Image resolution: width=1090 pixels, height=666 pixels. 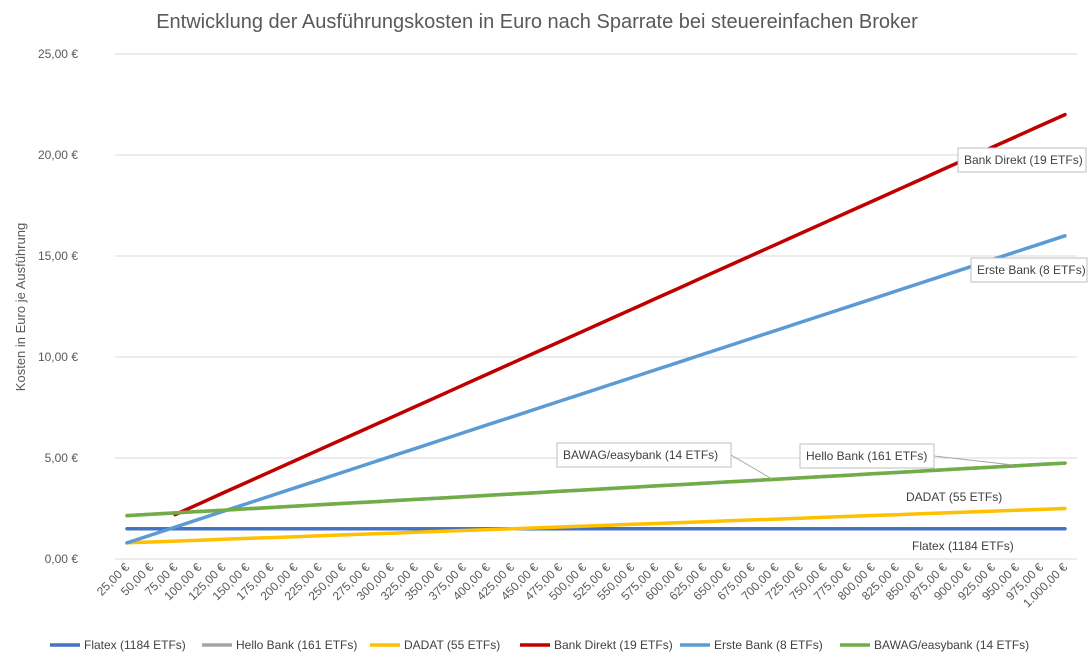 I want to click on annotation-label: Erste Bank (8 ETFs), so click(x=1031, y=270).